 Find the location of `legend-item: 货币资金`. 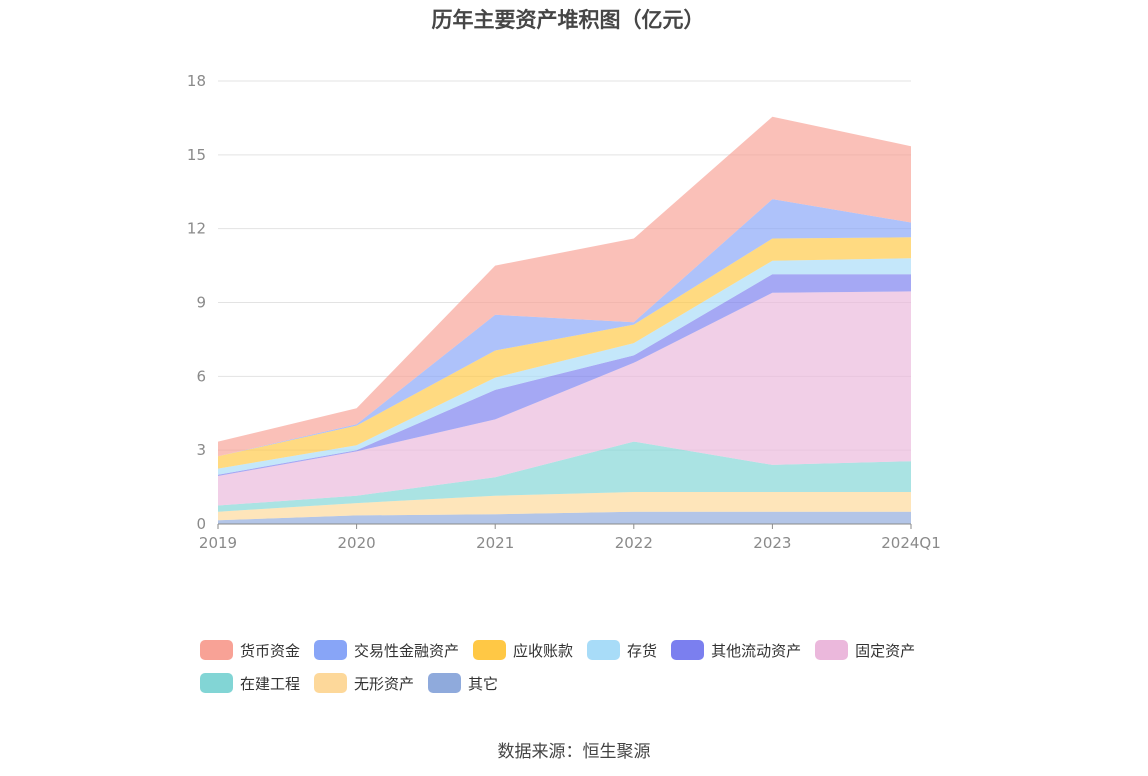

legend-item: 货币资金 is located at coordinates (250, 650).